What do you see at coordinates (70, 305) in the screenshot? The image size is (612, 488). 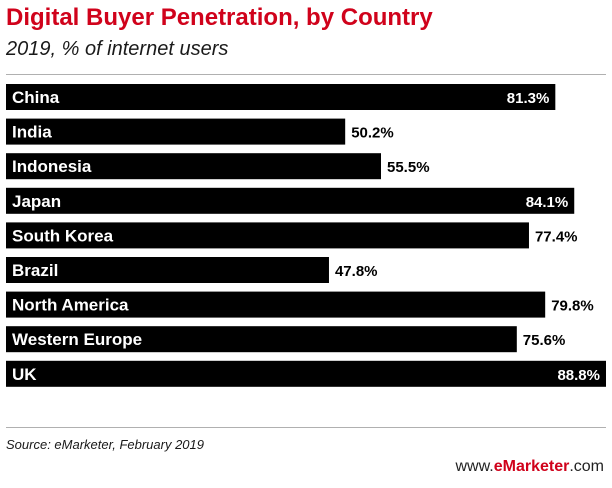 I see `category-label: North America` at bounding box center [70, 305].